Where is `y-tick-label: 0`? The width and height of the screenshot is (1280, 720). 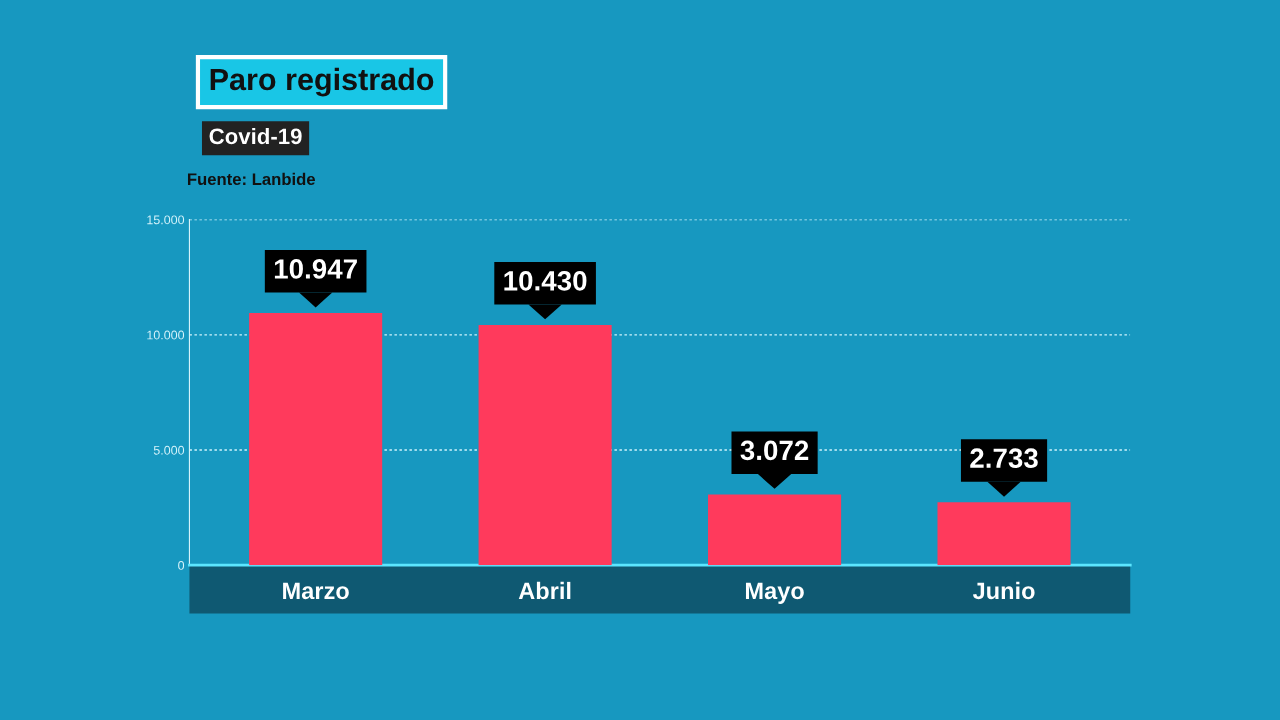 y-tick-label: 0 is located at coordinates (181, 565).